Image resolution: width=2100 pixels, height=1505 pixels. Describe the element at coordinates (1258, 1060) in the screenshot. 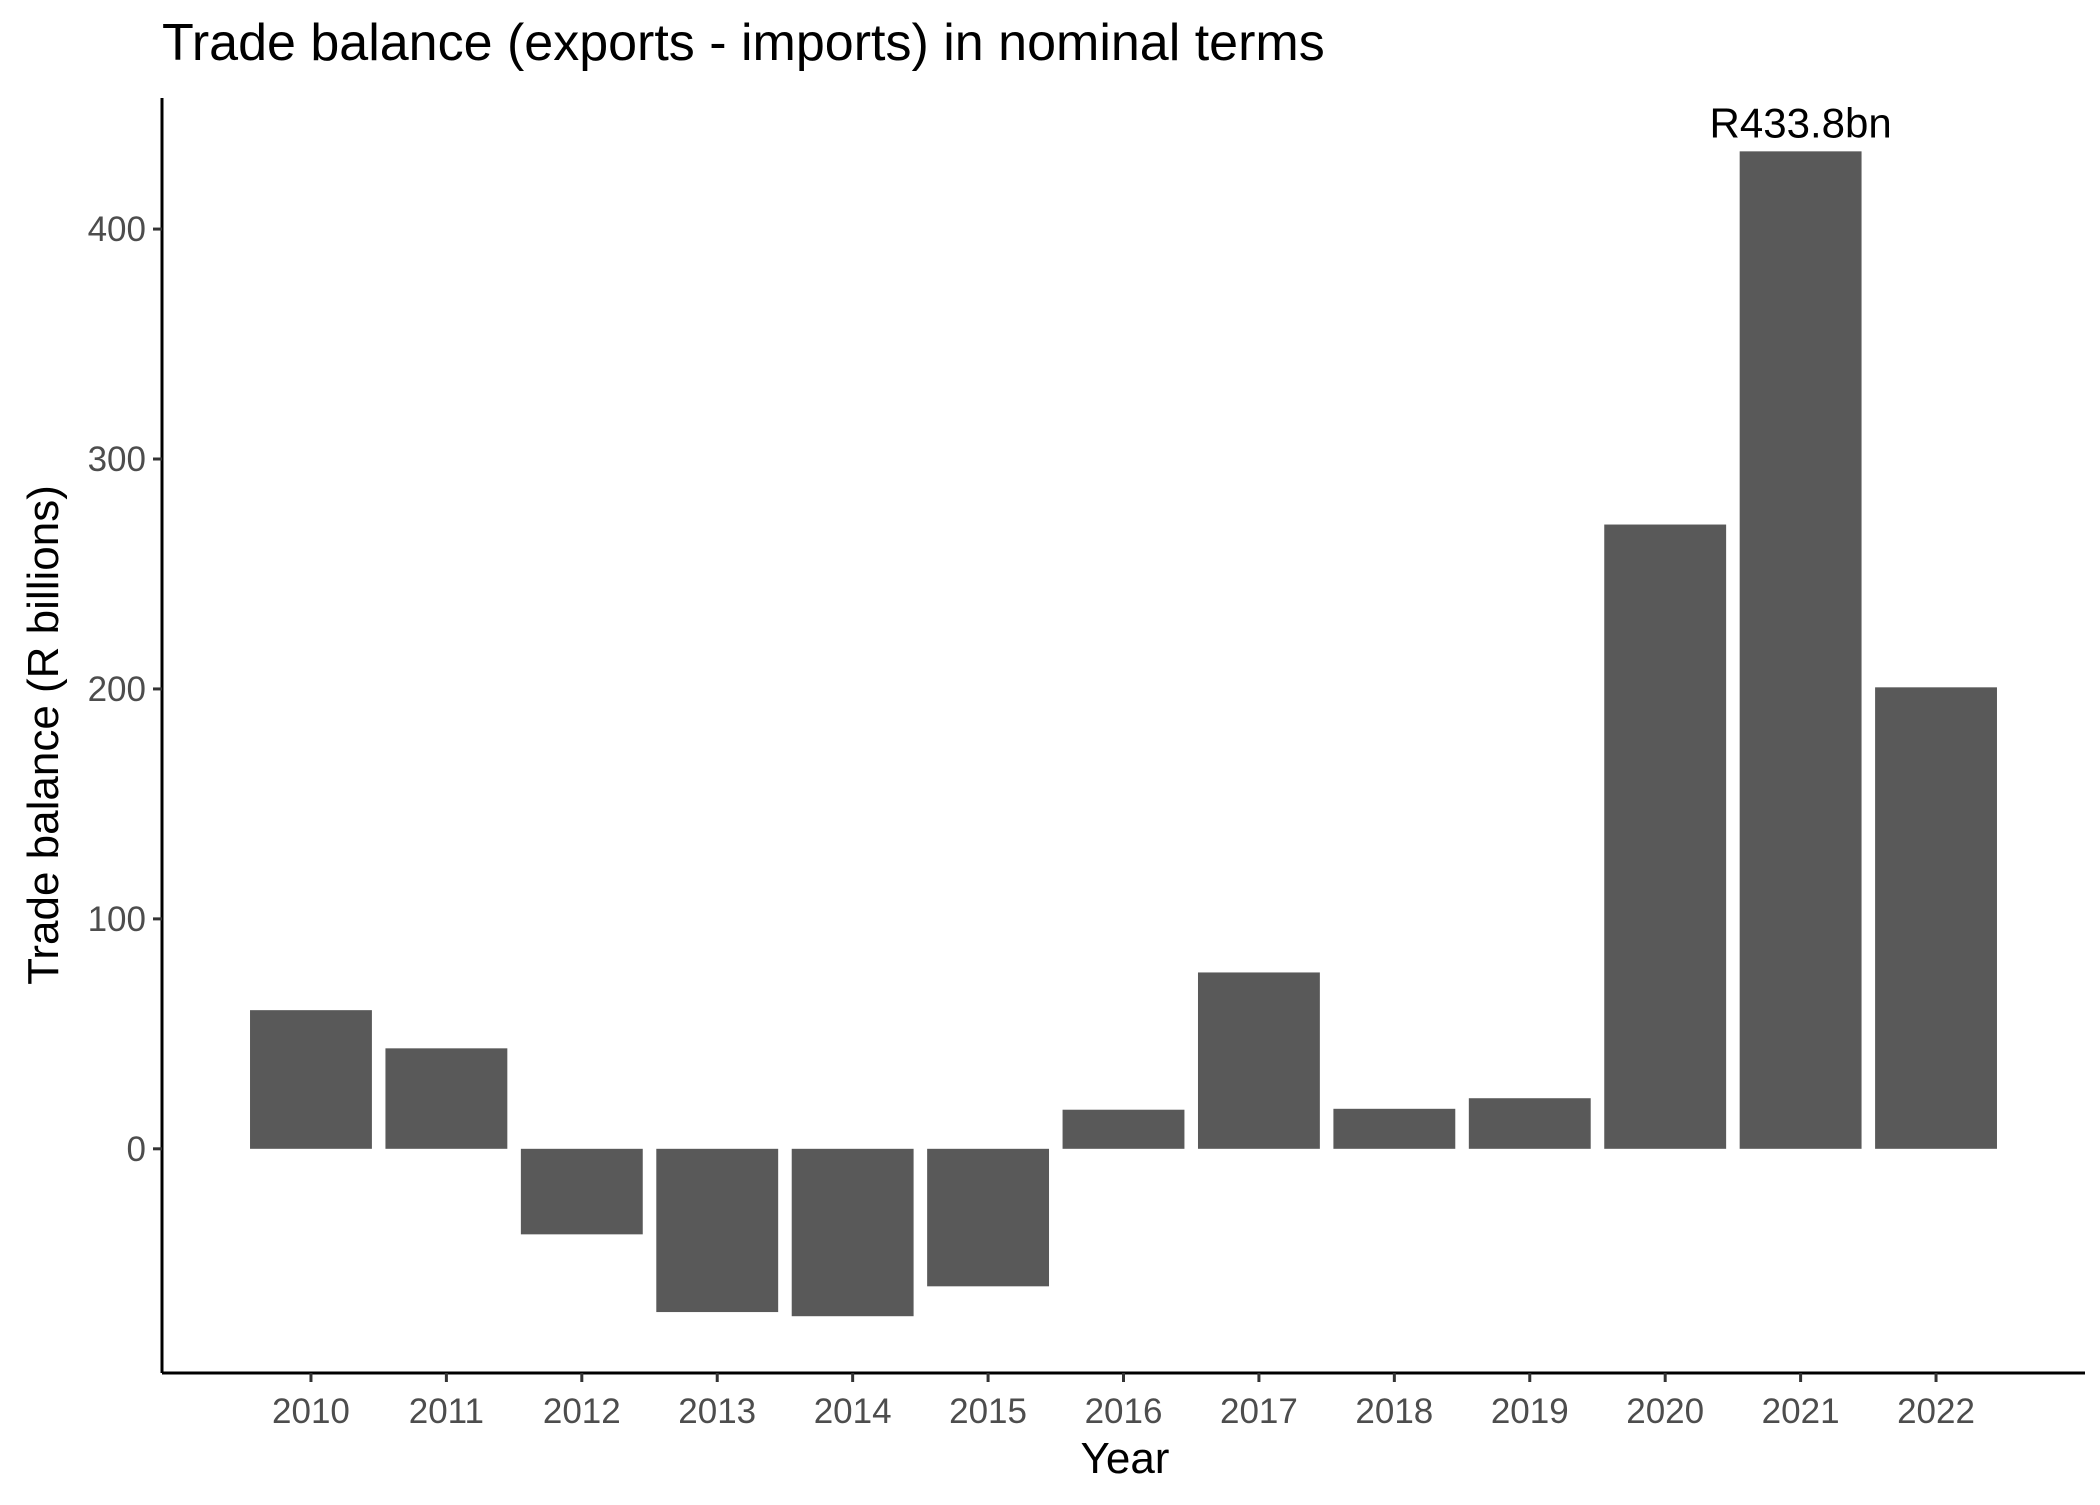

I see `bar-2017` at that location.